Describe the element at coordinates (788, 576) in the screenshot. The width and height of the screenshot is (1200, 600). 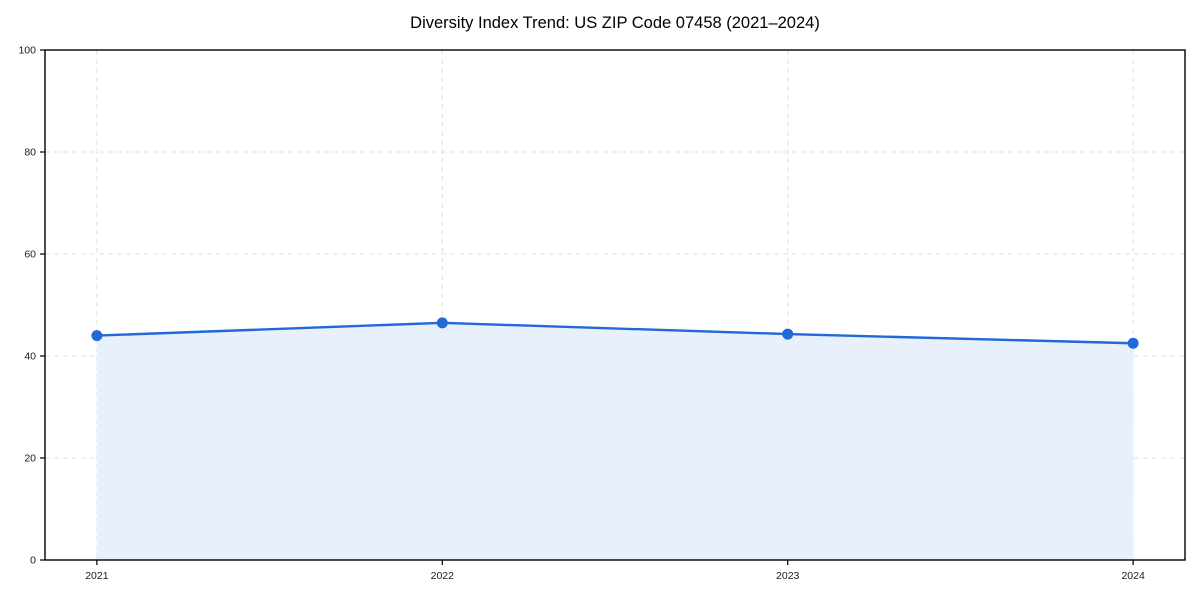
I see `x-tick-label: 2023` at that location.